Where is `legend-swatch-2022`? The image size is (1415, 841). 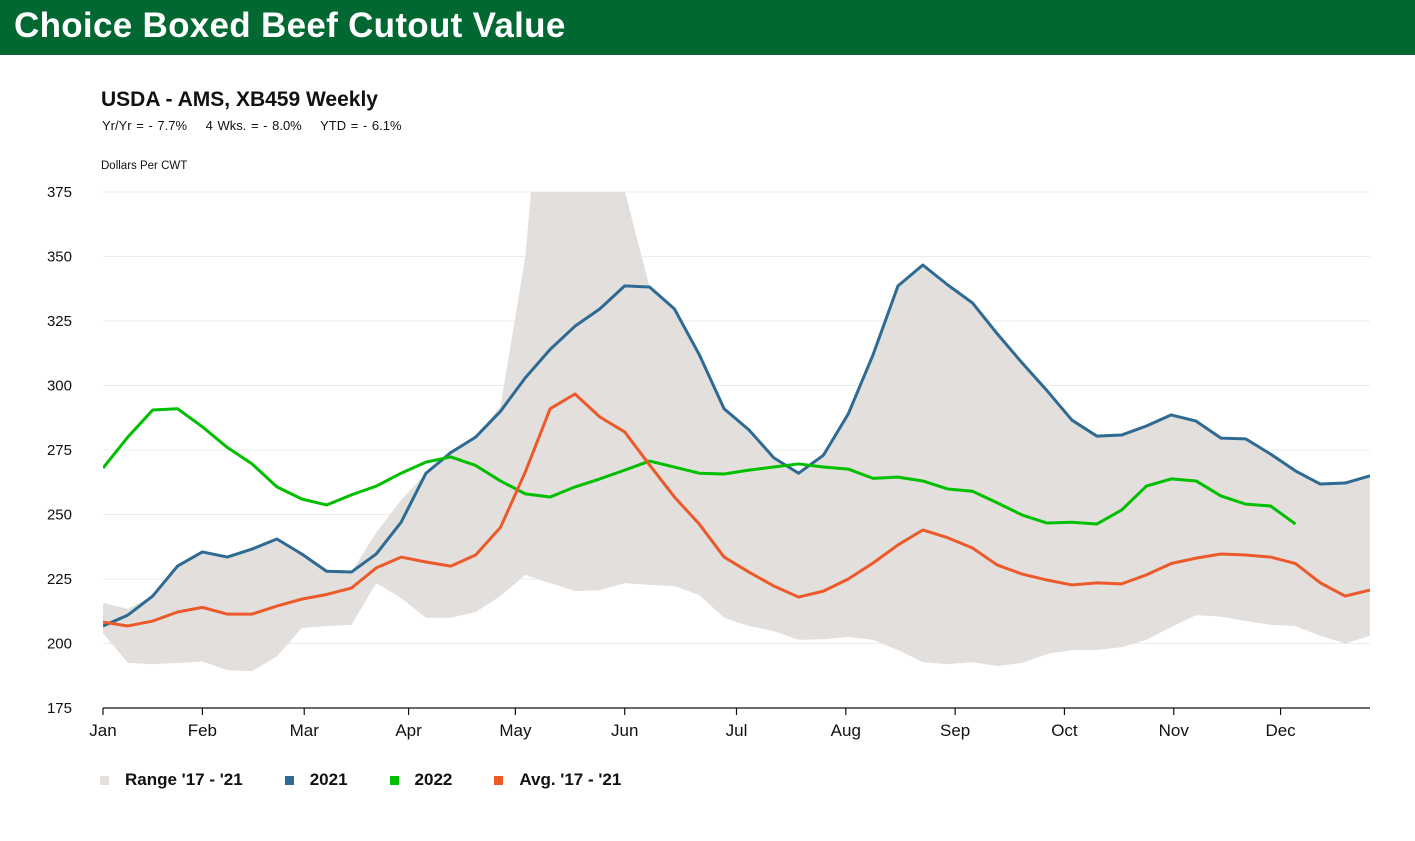
legend-swatch-2022 is located at coordinates (394, 780).